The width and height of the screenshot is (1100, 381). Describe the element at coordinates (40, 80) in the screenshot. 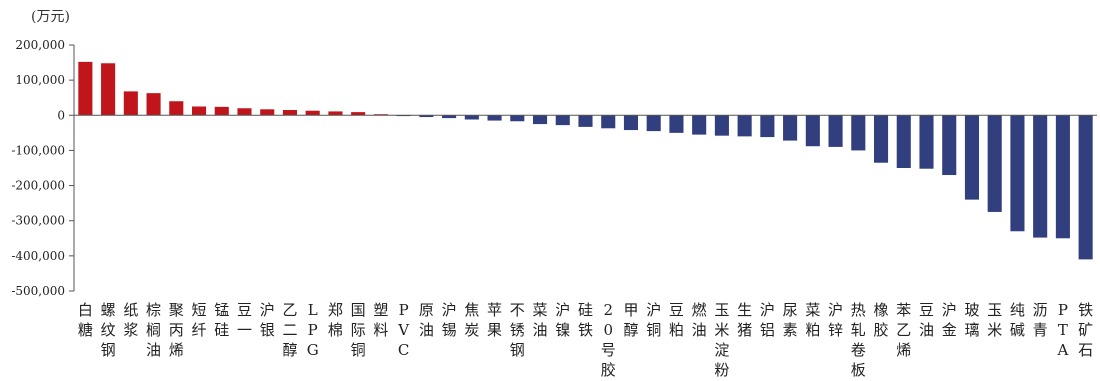

I see `y-tick-label: 100,000` at that location.